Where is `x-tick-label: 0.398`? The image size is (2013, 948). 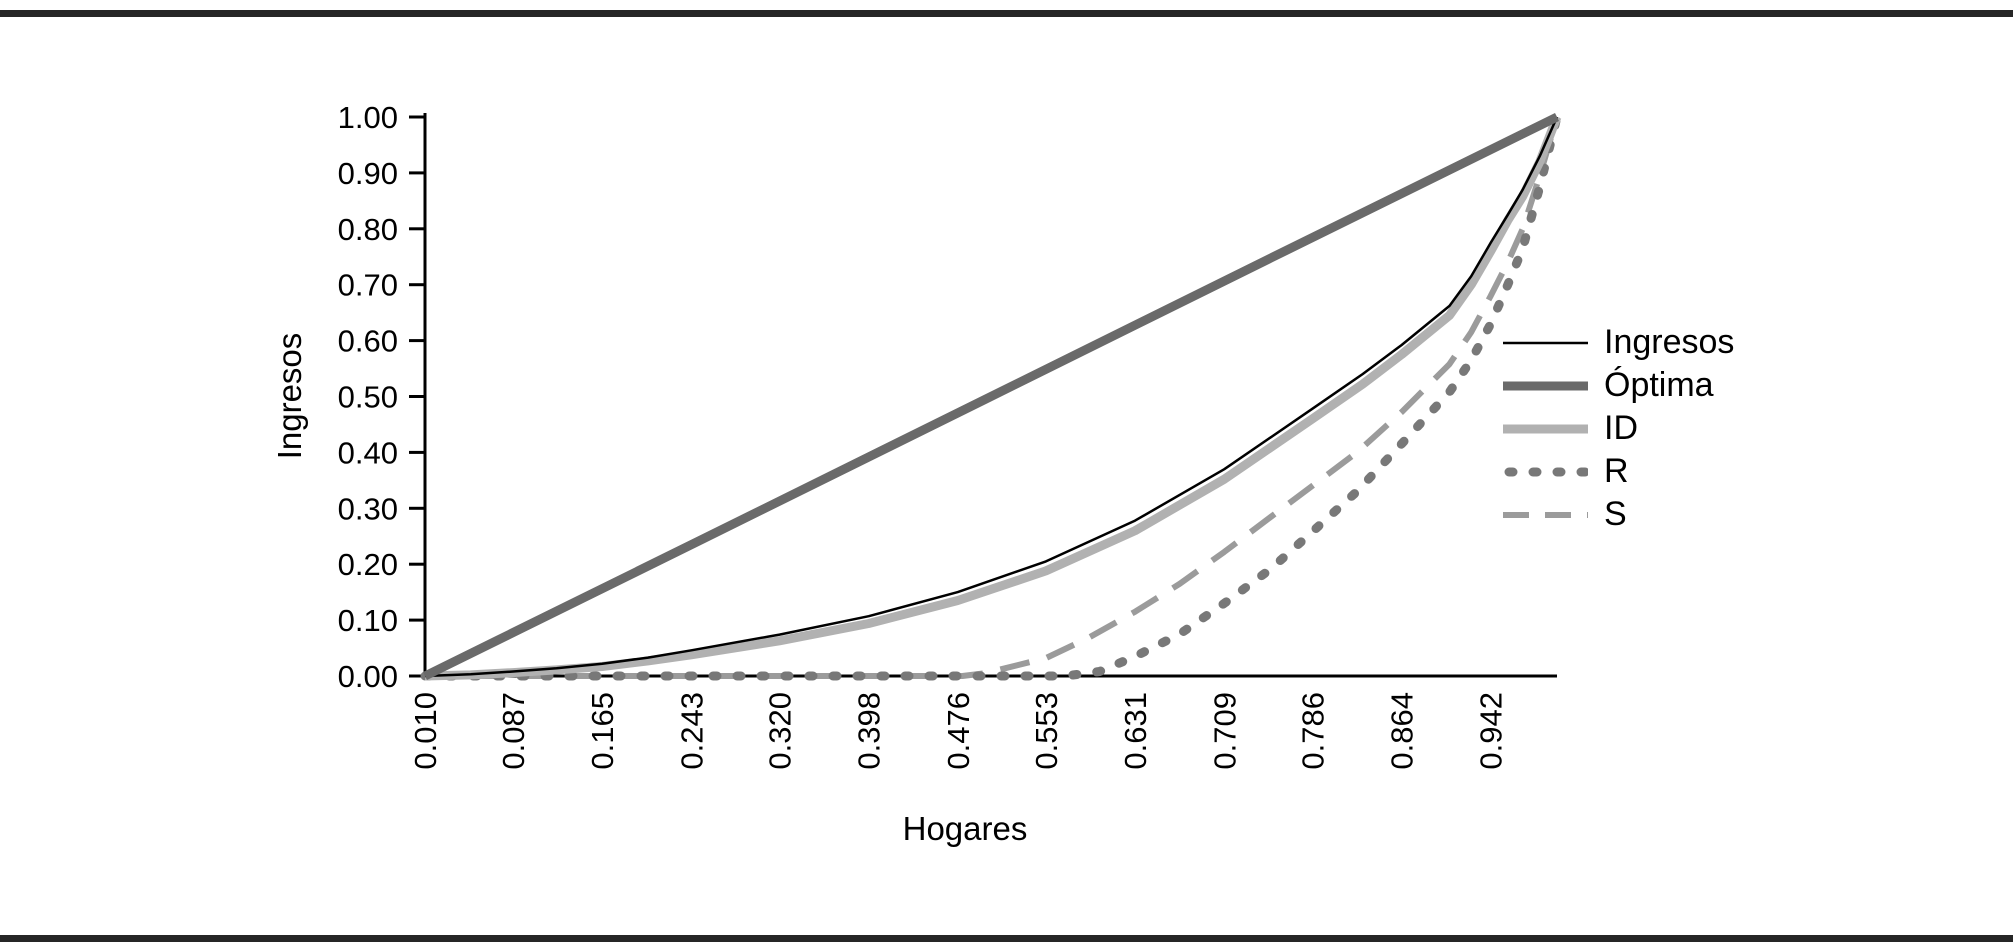 x-tick-label: 0.398 is located at coordinates (869, 731).